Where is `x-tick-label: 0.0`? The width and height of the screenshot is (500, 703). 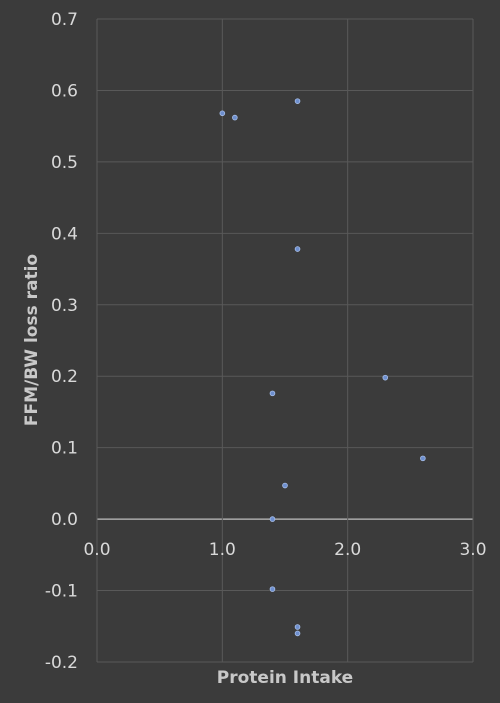
x-tick-label: 0.0 is located at coordinates (96, 550).